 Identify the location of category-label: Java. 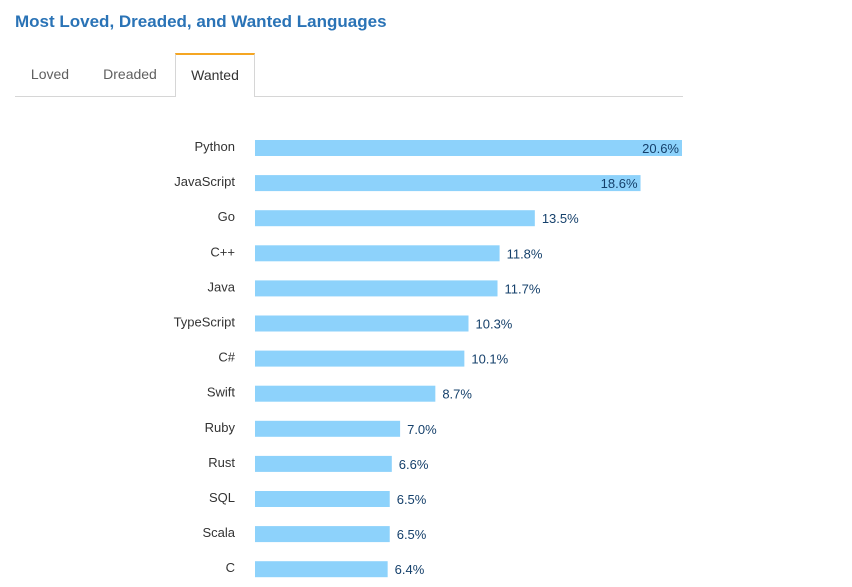
(222, 286).